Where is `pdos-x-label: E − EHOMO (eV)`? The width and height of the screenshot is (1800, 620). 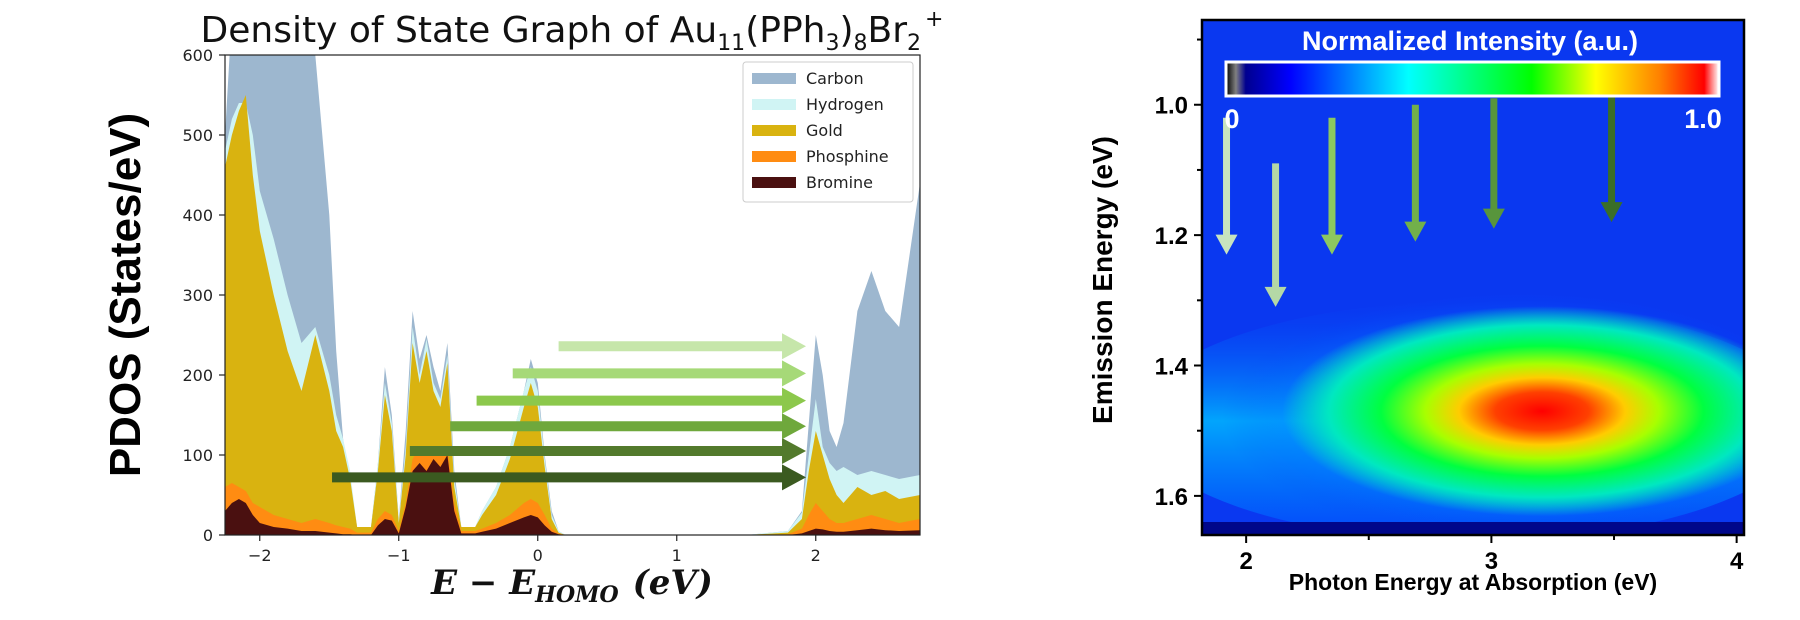
pdos-x-label: E − EHOMO (eV) is located at coordinates (571, 585).